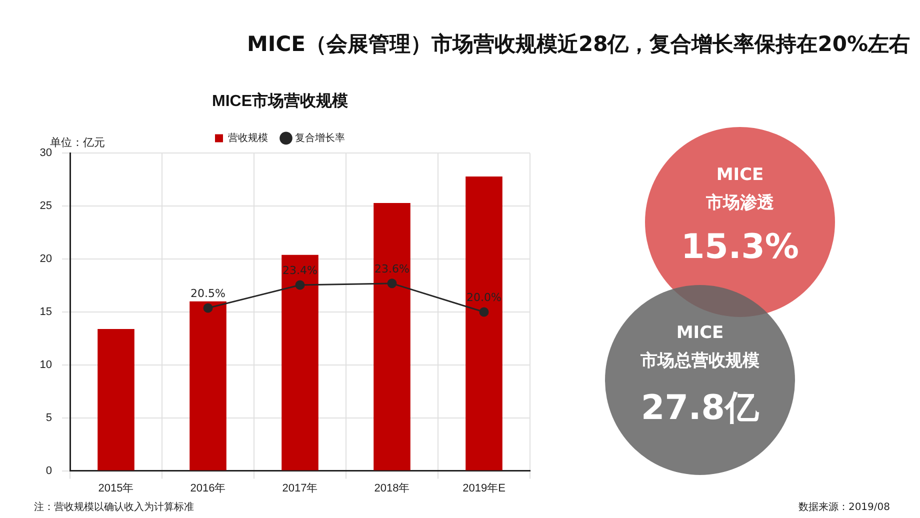 The width and height of the screenshot is (920, 518). Describe the element at coordinates (46, 364) in the screenshot. I see `y-tick-label: 10` at that location.